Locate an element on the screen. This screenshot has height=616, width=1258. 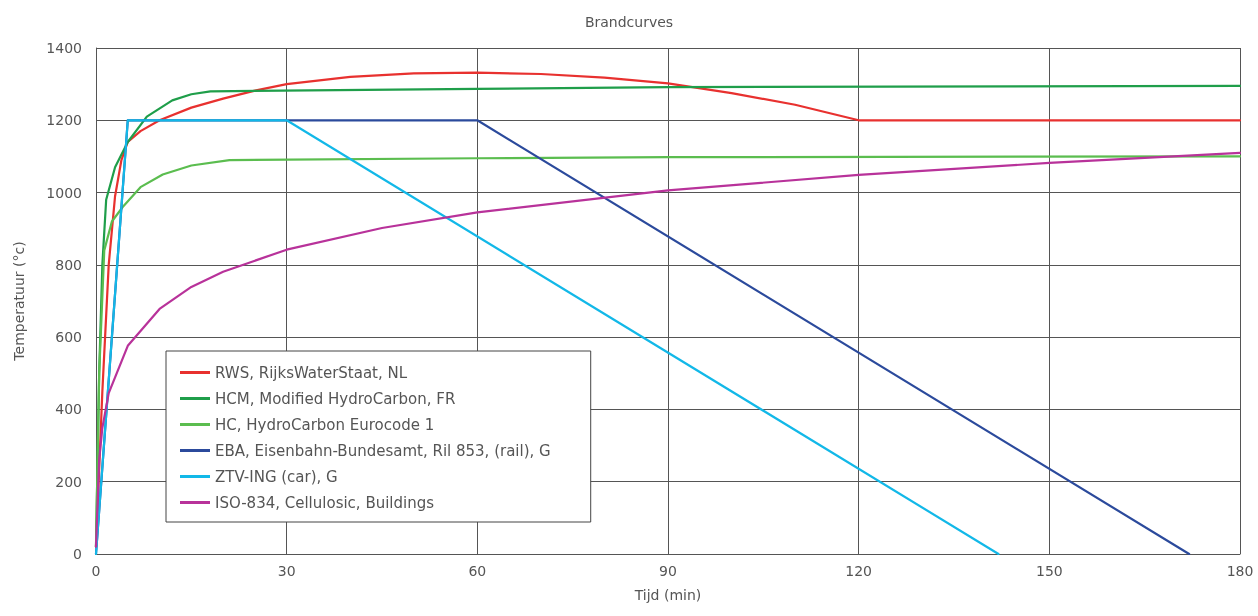
y-tick-label: 800 is located at coordinates (68, 264).